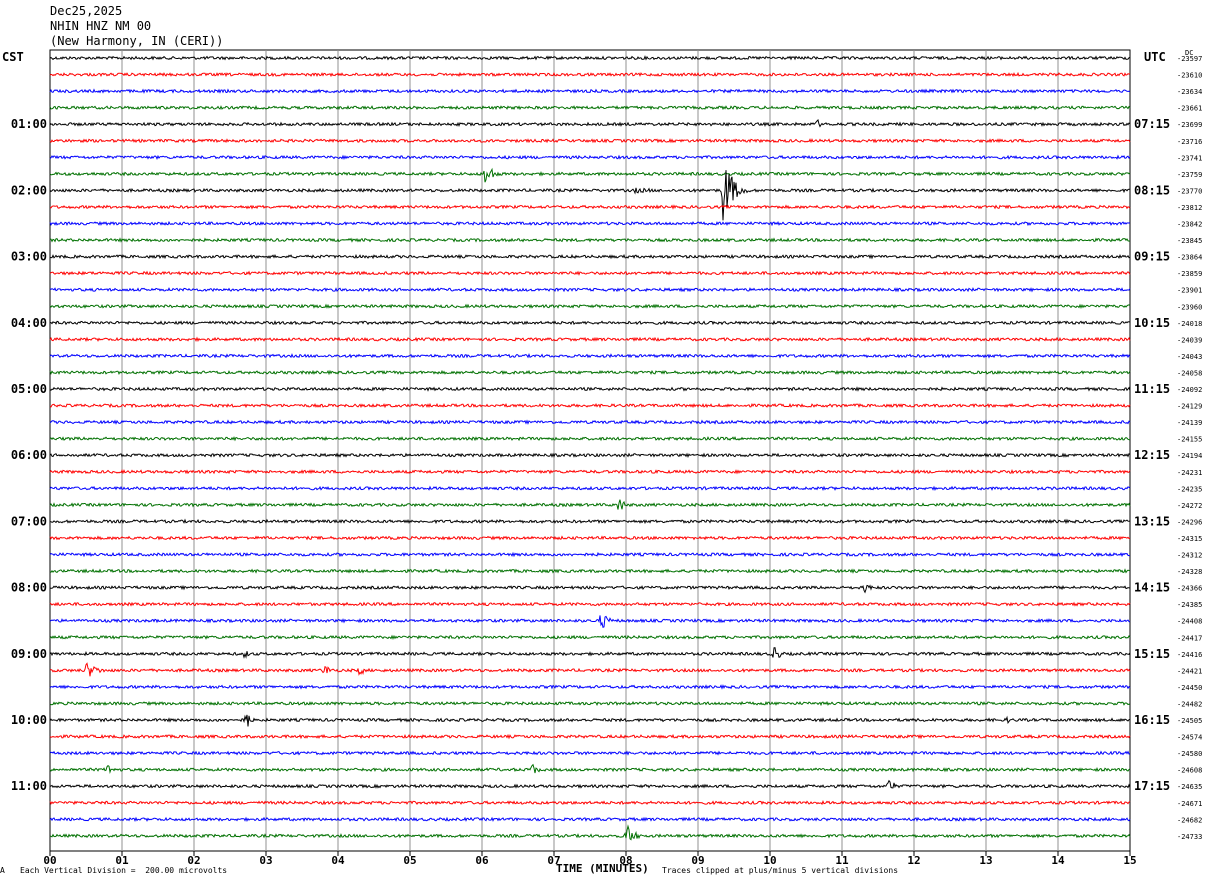 The width and height of the screenshot is (1210, 886). What do you see at coordinates (193, 860) in the screenshot?
I see `x-tick-label: 02` at bounding box center [193, 860].